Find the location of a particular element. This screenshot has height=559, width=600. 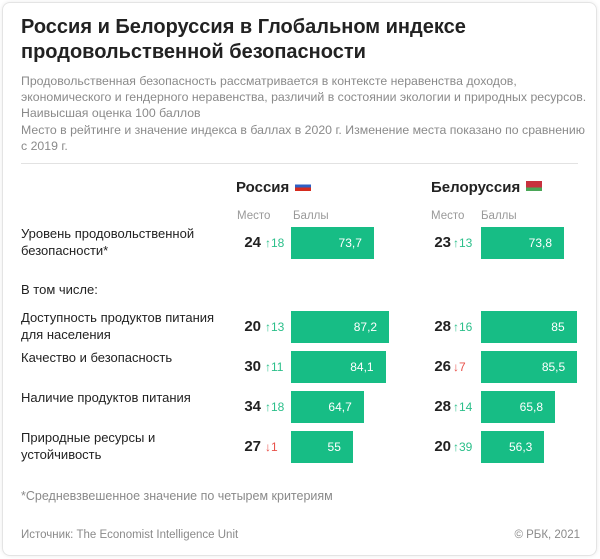

rank-change-up: ↑16 is located at coordinates (463, 327).